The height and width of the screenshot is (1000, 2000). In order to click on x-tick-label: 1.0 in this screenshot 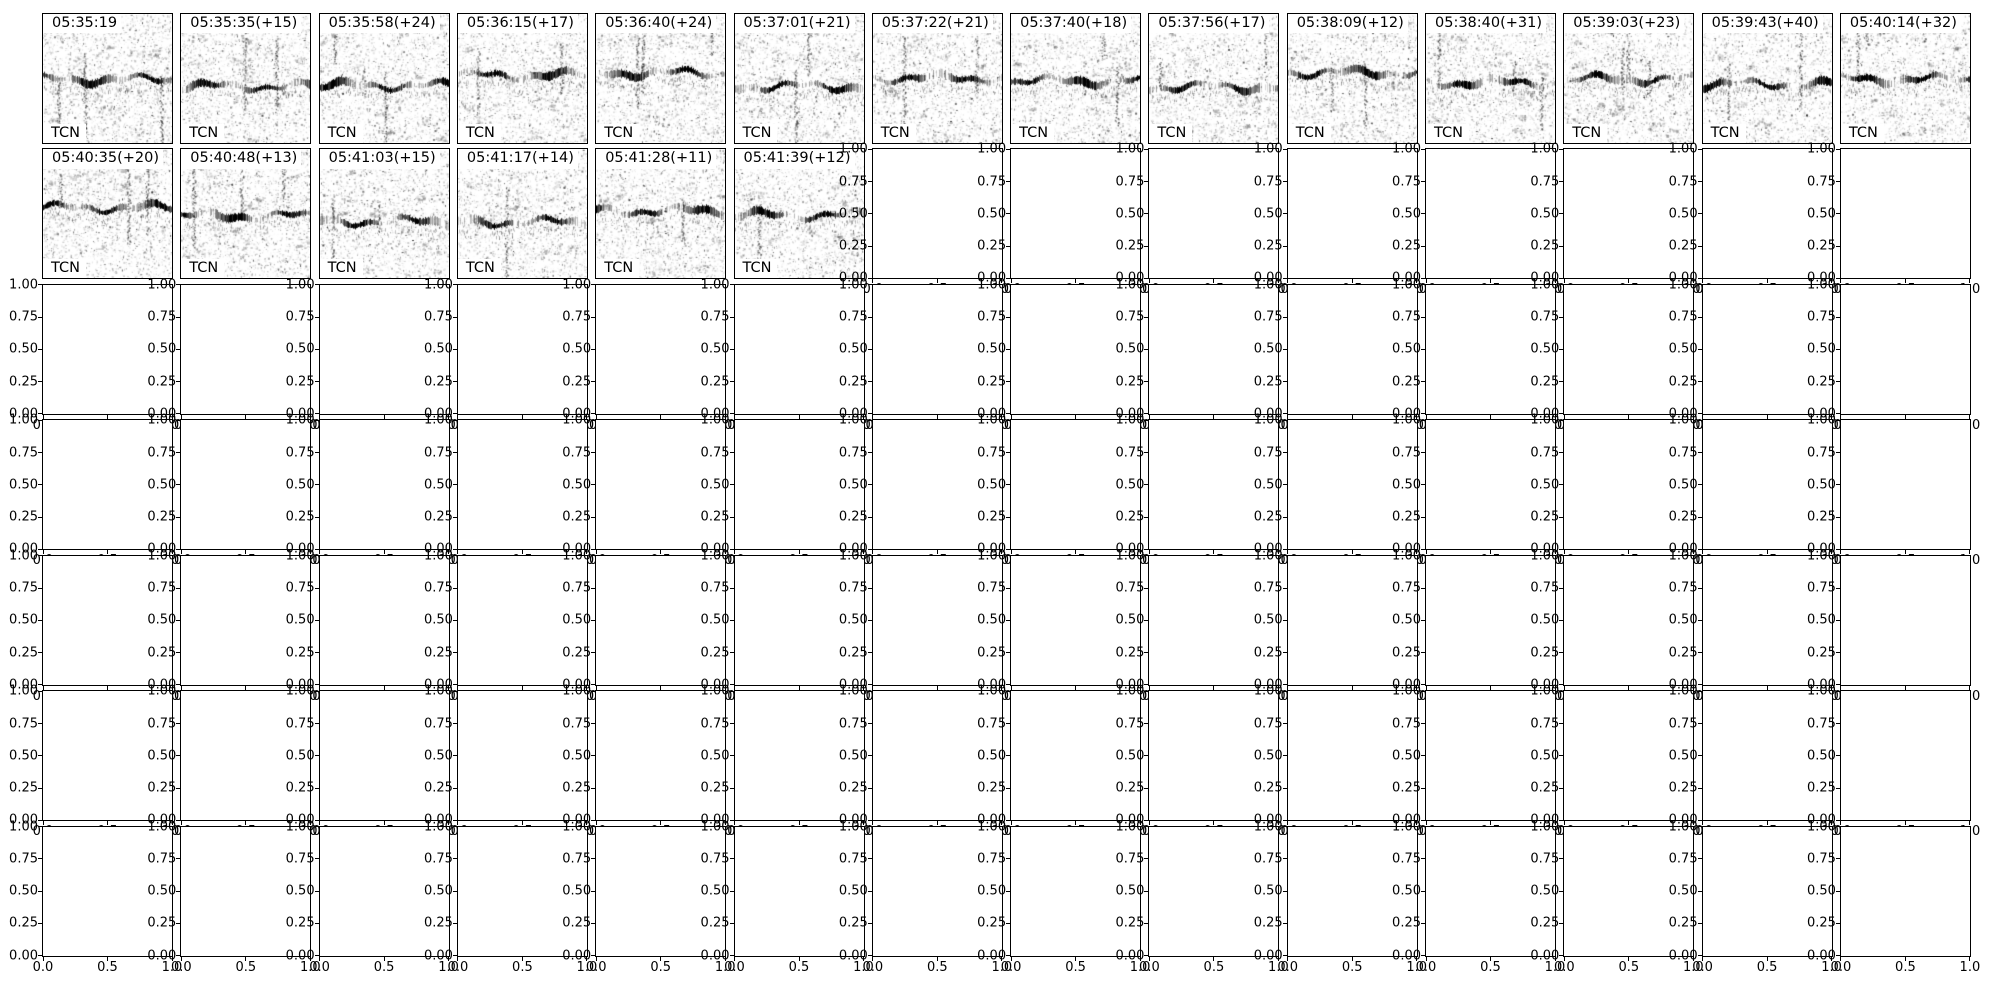, I will do `click(310, 967)`.